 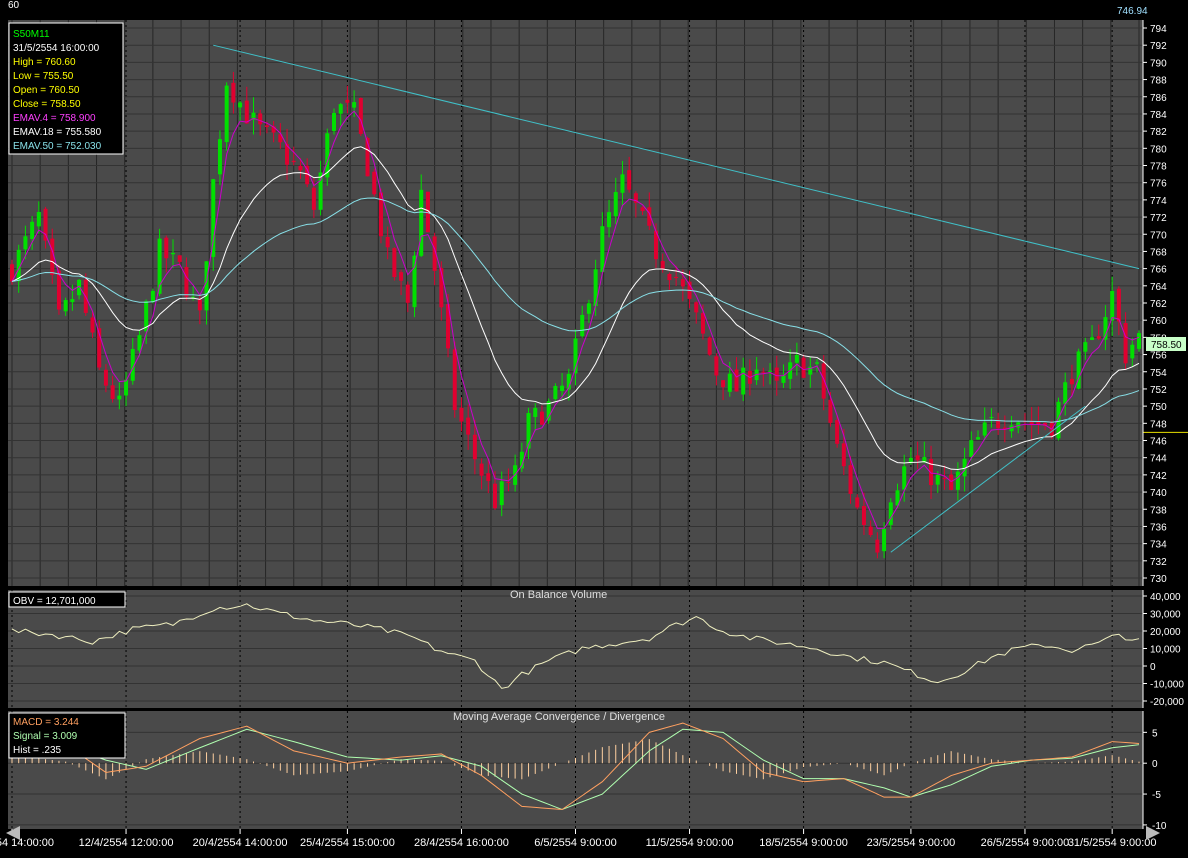 What do you see at coordinates (54, 118) in the screenshot?
I see `info-ema4: EMAV.4 = 758.900` at bounding box center [54, 118].